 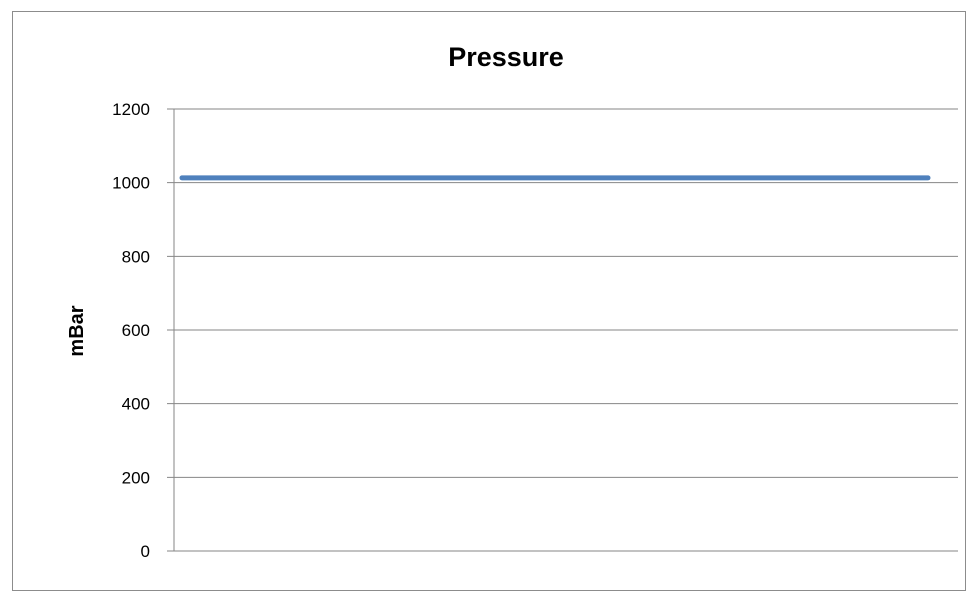 I want to click on y-tick-label-0: 0, so click(x=145, y=551).